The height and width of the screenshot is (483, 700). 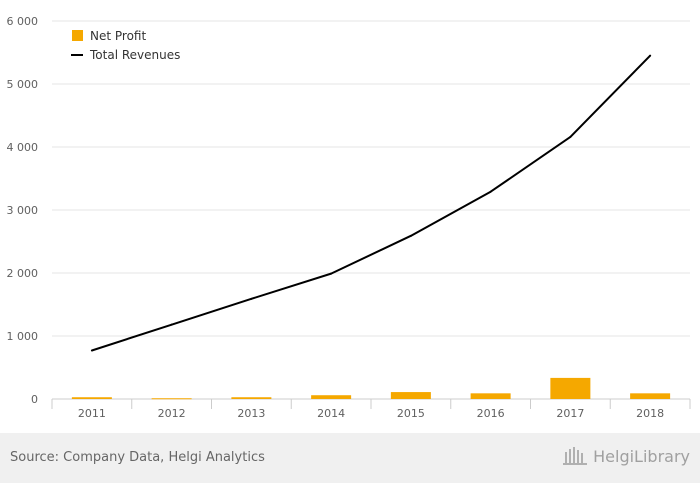 What do you see at coordinates (125, 45) in the screenshot?
I see `legend: Net Profit Total Revenues` at bounding box center [125, 45].